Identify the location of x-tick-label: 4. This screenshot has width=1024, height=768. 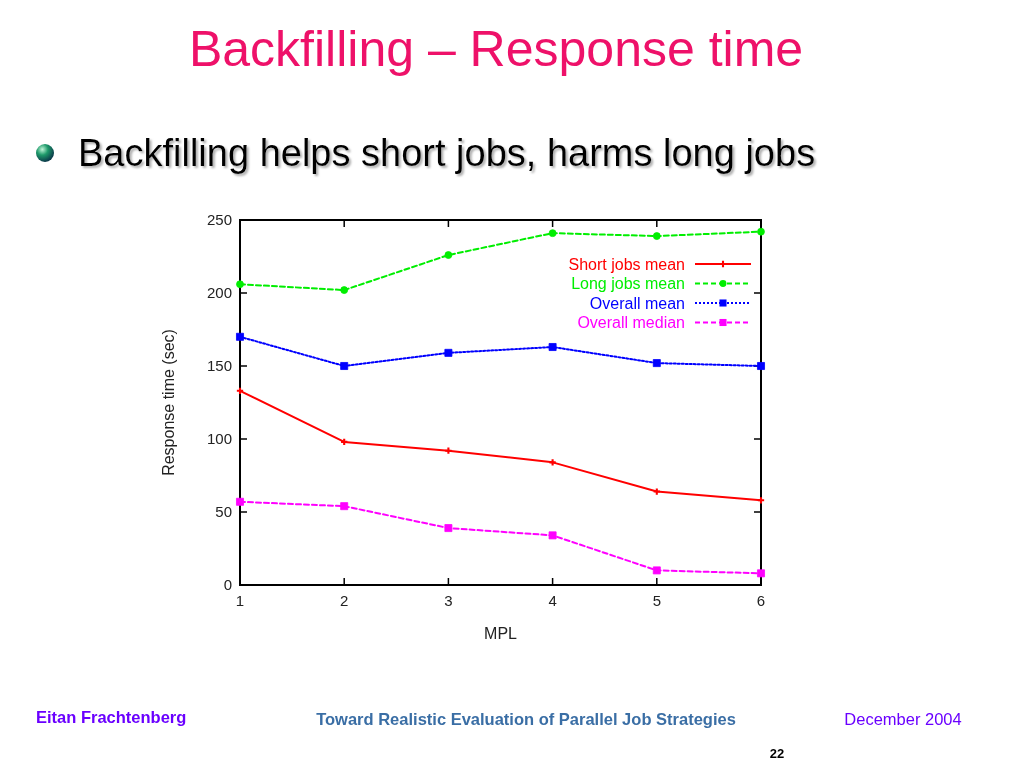
(552, 600).